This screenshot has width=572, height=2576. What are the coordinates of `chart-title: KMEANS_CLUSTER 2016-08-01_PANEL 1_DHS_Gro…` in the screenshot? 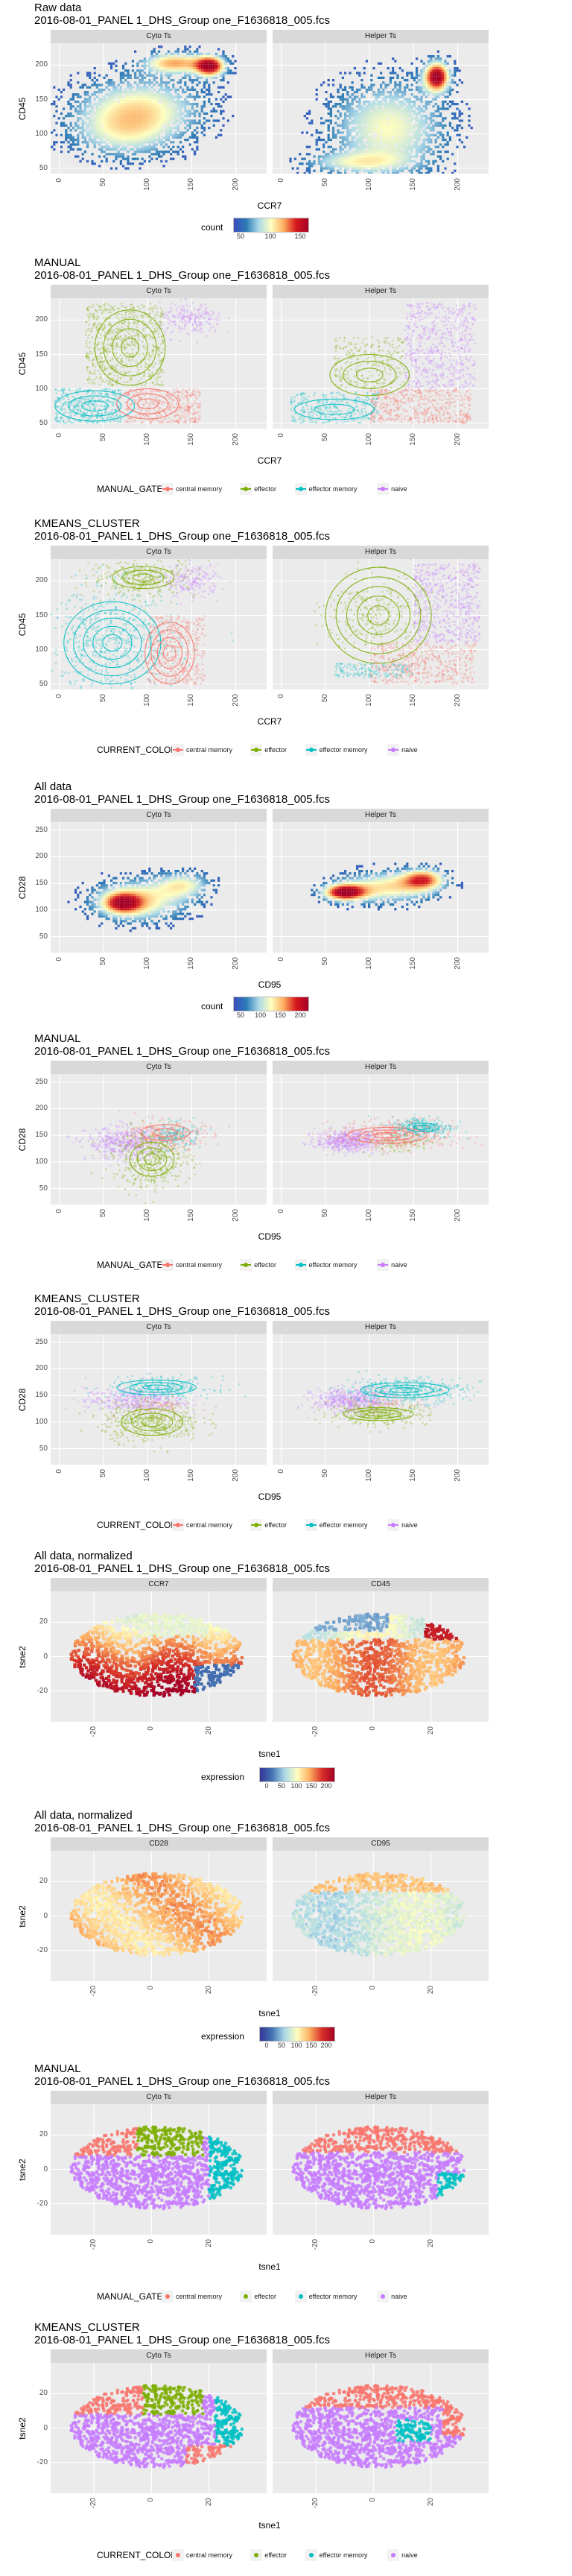 It's located at (182, 1305).